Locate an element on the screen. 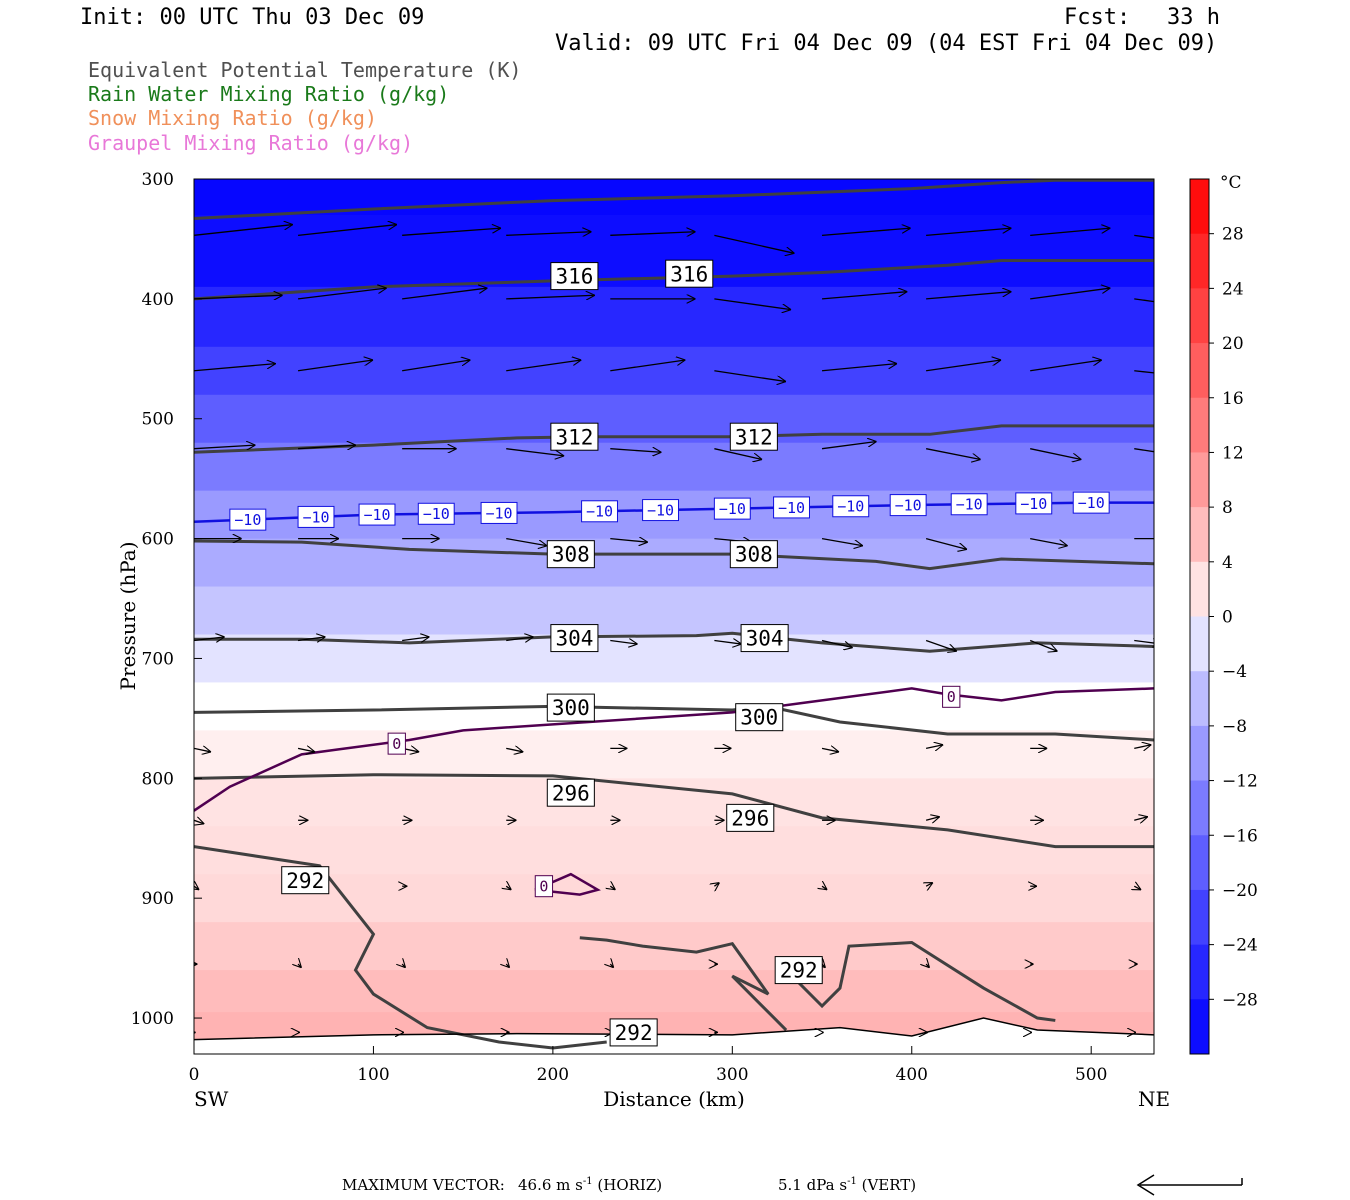 The width and height of the screenshot is (1350, 1200). x-tick-label: 200 is located at coordinates (553, 1075).